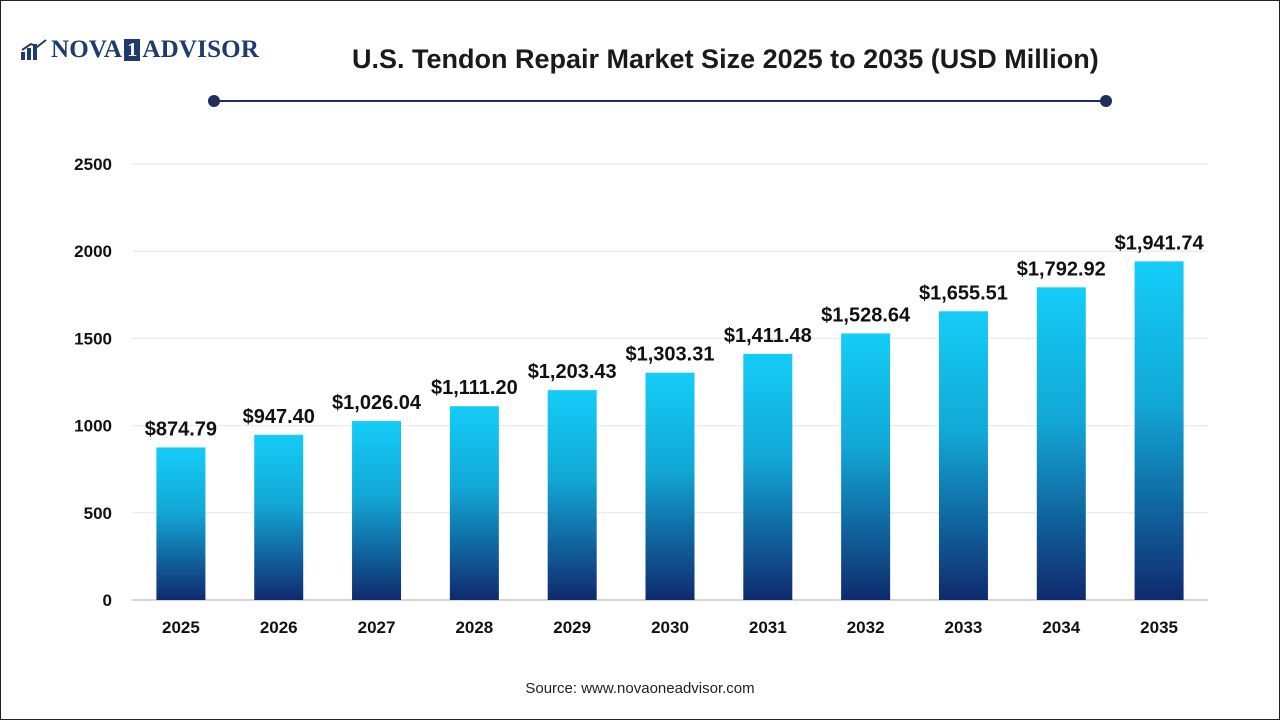  What do you see at coordinates (279, 517) in the screenshot?
I see `bar-2026` at bounding box center [279, 517].